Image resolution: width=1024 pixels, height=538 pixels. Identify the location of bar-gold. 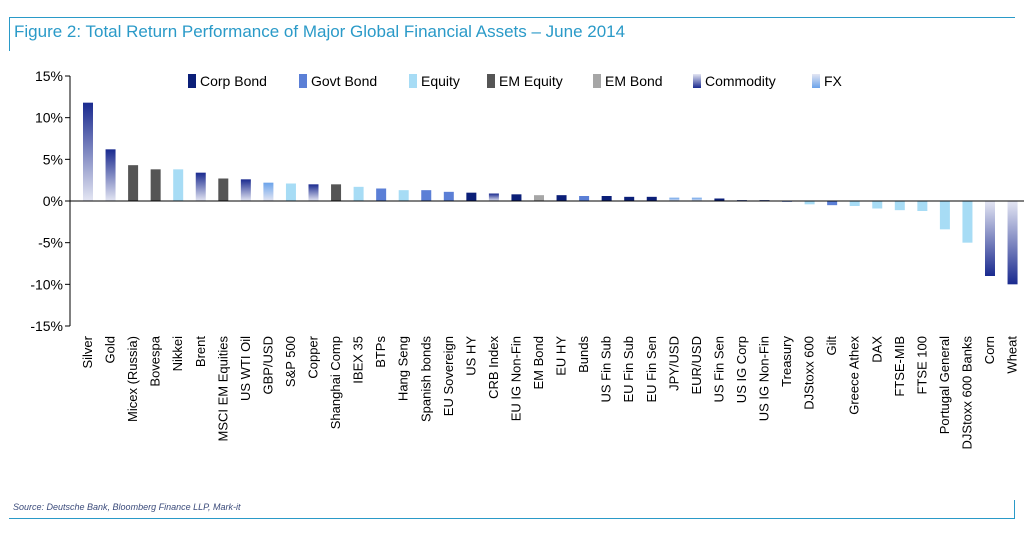
(110, 175).